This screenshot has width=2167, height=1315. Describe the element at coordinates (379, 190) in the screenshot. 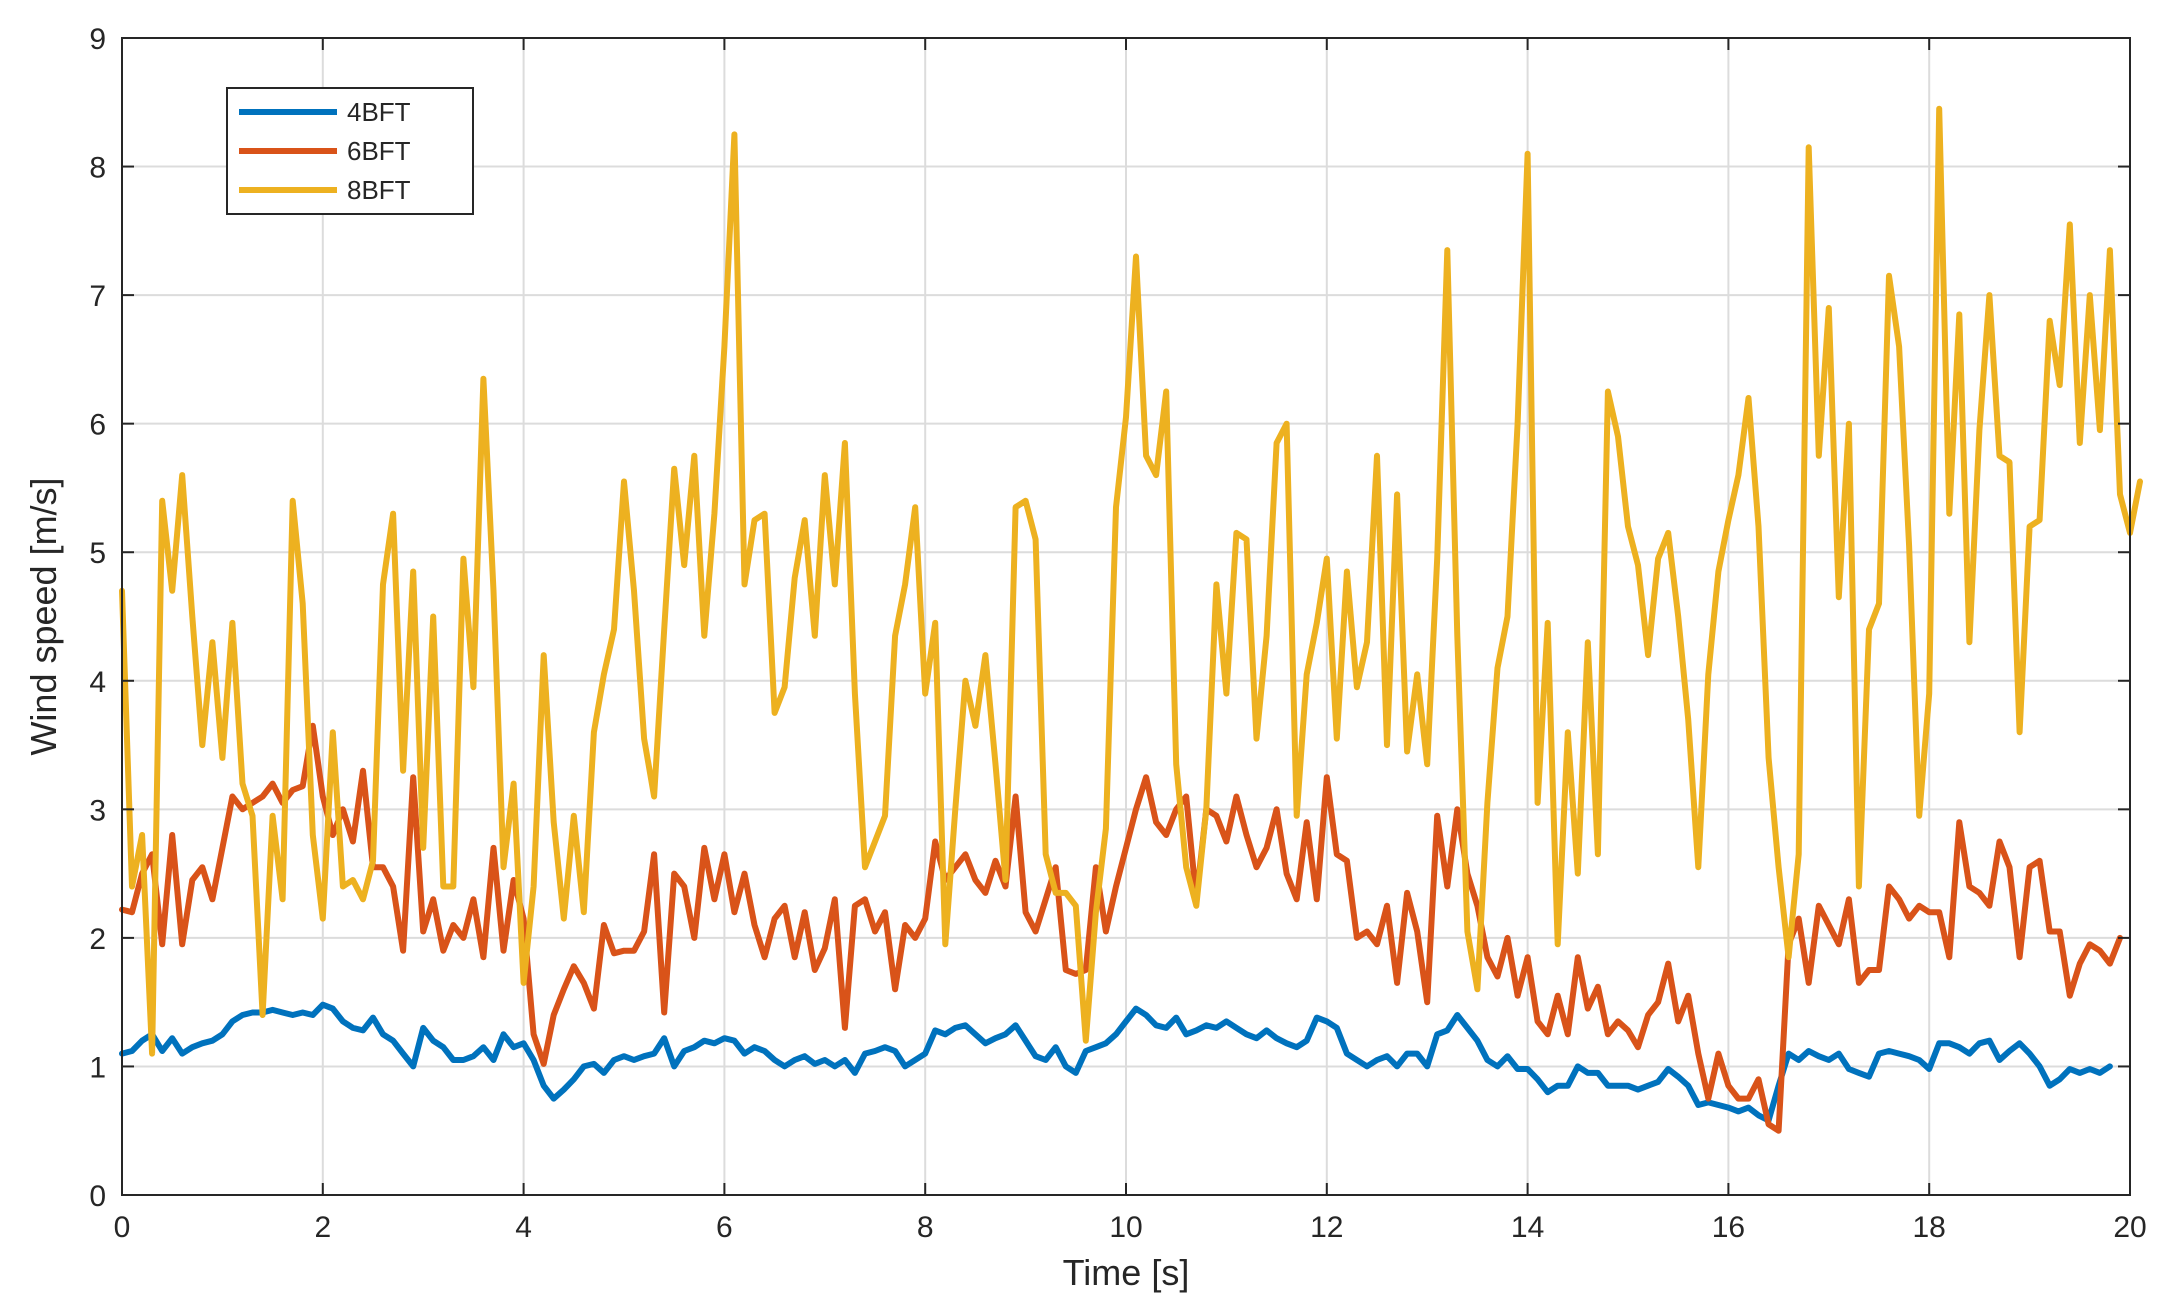

I see `legend-label-8bft: 8BFT` at that location.